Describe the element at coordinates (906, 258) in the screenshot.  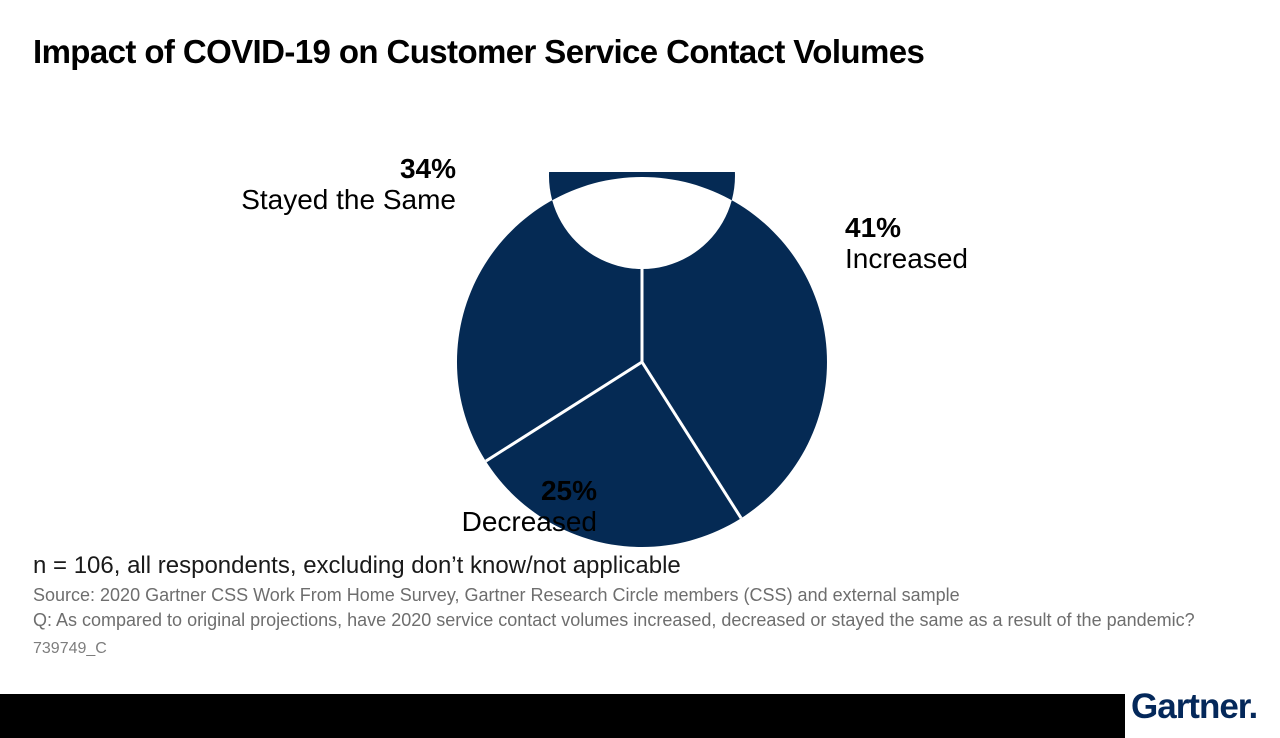
I see `slice-name-increased: Increased` at that location.